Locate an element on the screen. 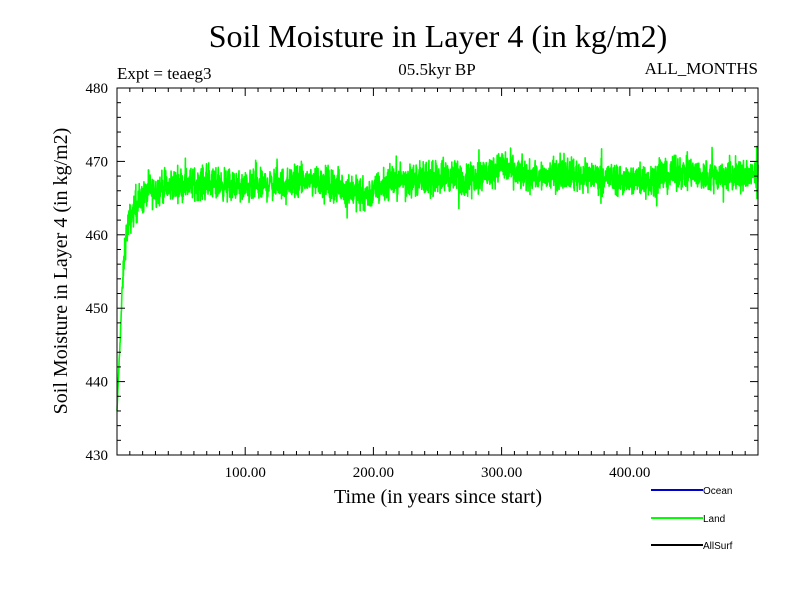  y-axis-label: Soil Moisture in Layer 4 (in kg/m2) is located at coordinates (61, 271).